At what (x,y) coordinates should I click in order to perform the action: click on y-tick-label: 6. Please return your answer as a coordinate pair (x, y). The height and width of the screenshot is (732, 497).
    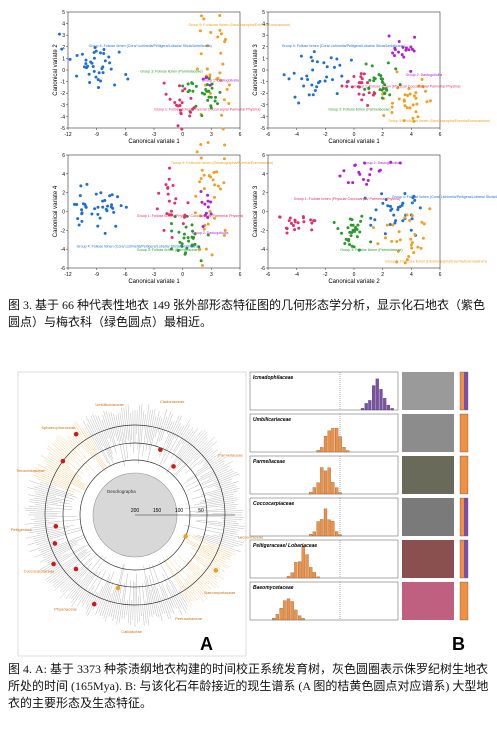
    Looking at the image, I should click on (263, 156).